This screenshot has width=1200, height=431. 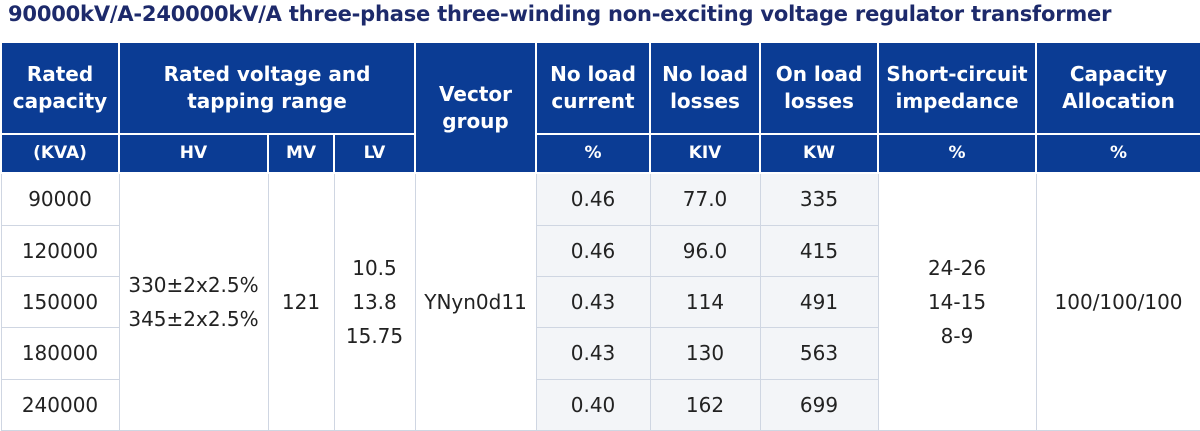 What do you see at coordinates (819, 88) in the screenshot?
I see `header-on-load-losses: On load losses` at bounding box center [819, 88].